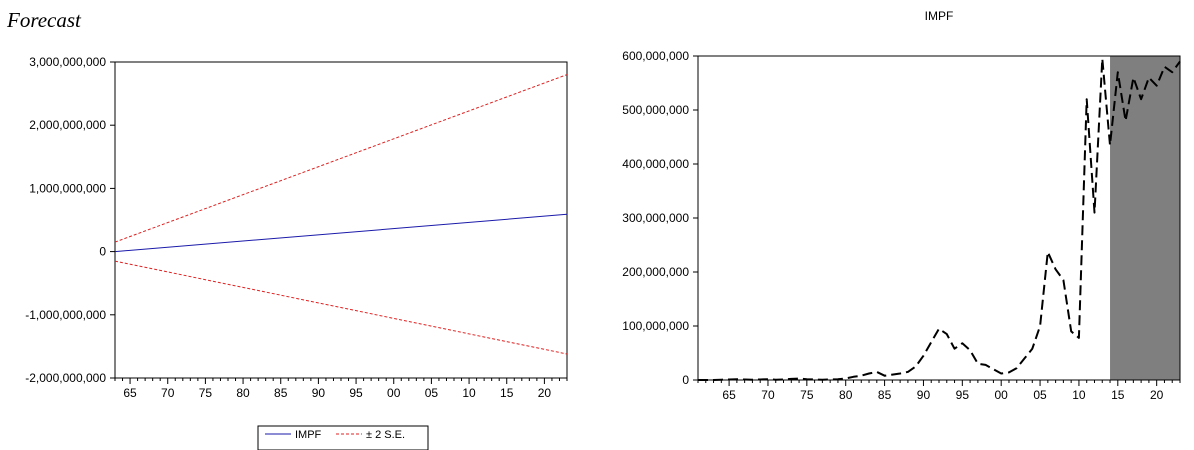 This screenshot has height=450, width=1194. Describe the element at coordinates (67, 62) in the screenshot. I see `y-tick-label: 3,000,000,000` at that location.